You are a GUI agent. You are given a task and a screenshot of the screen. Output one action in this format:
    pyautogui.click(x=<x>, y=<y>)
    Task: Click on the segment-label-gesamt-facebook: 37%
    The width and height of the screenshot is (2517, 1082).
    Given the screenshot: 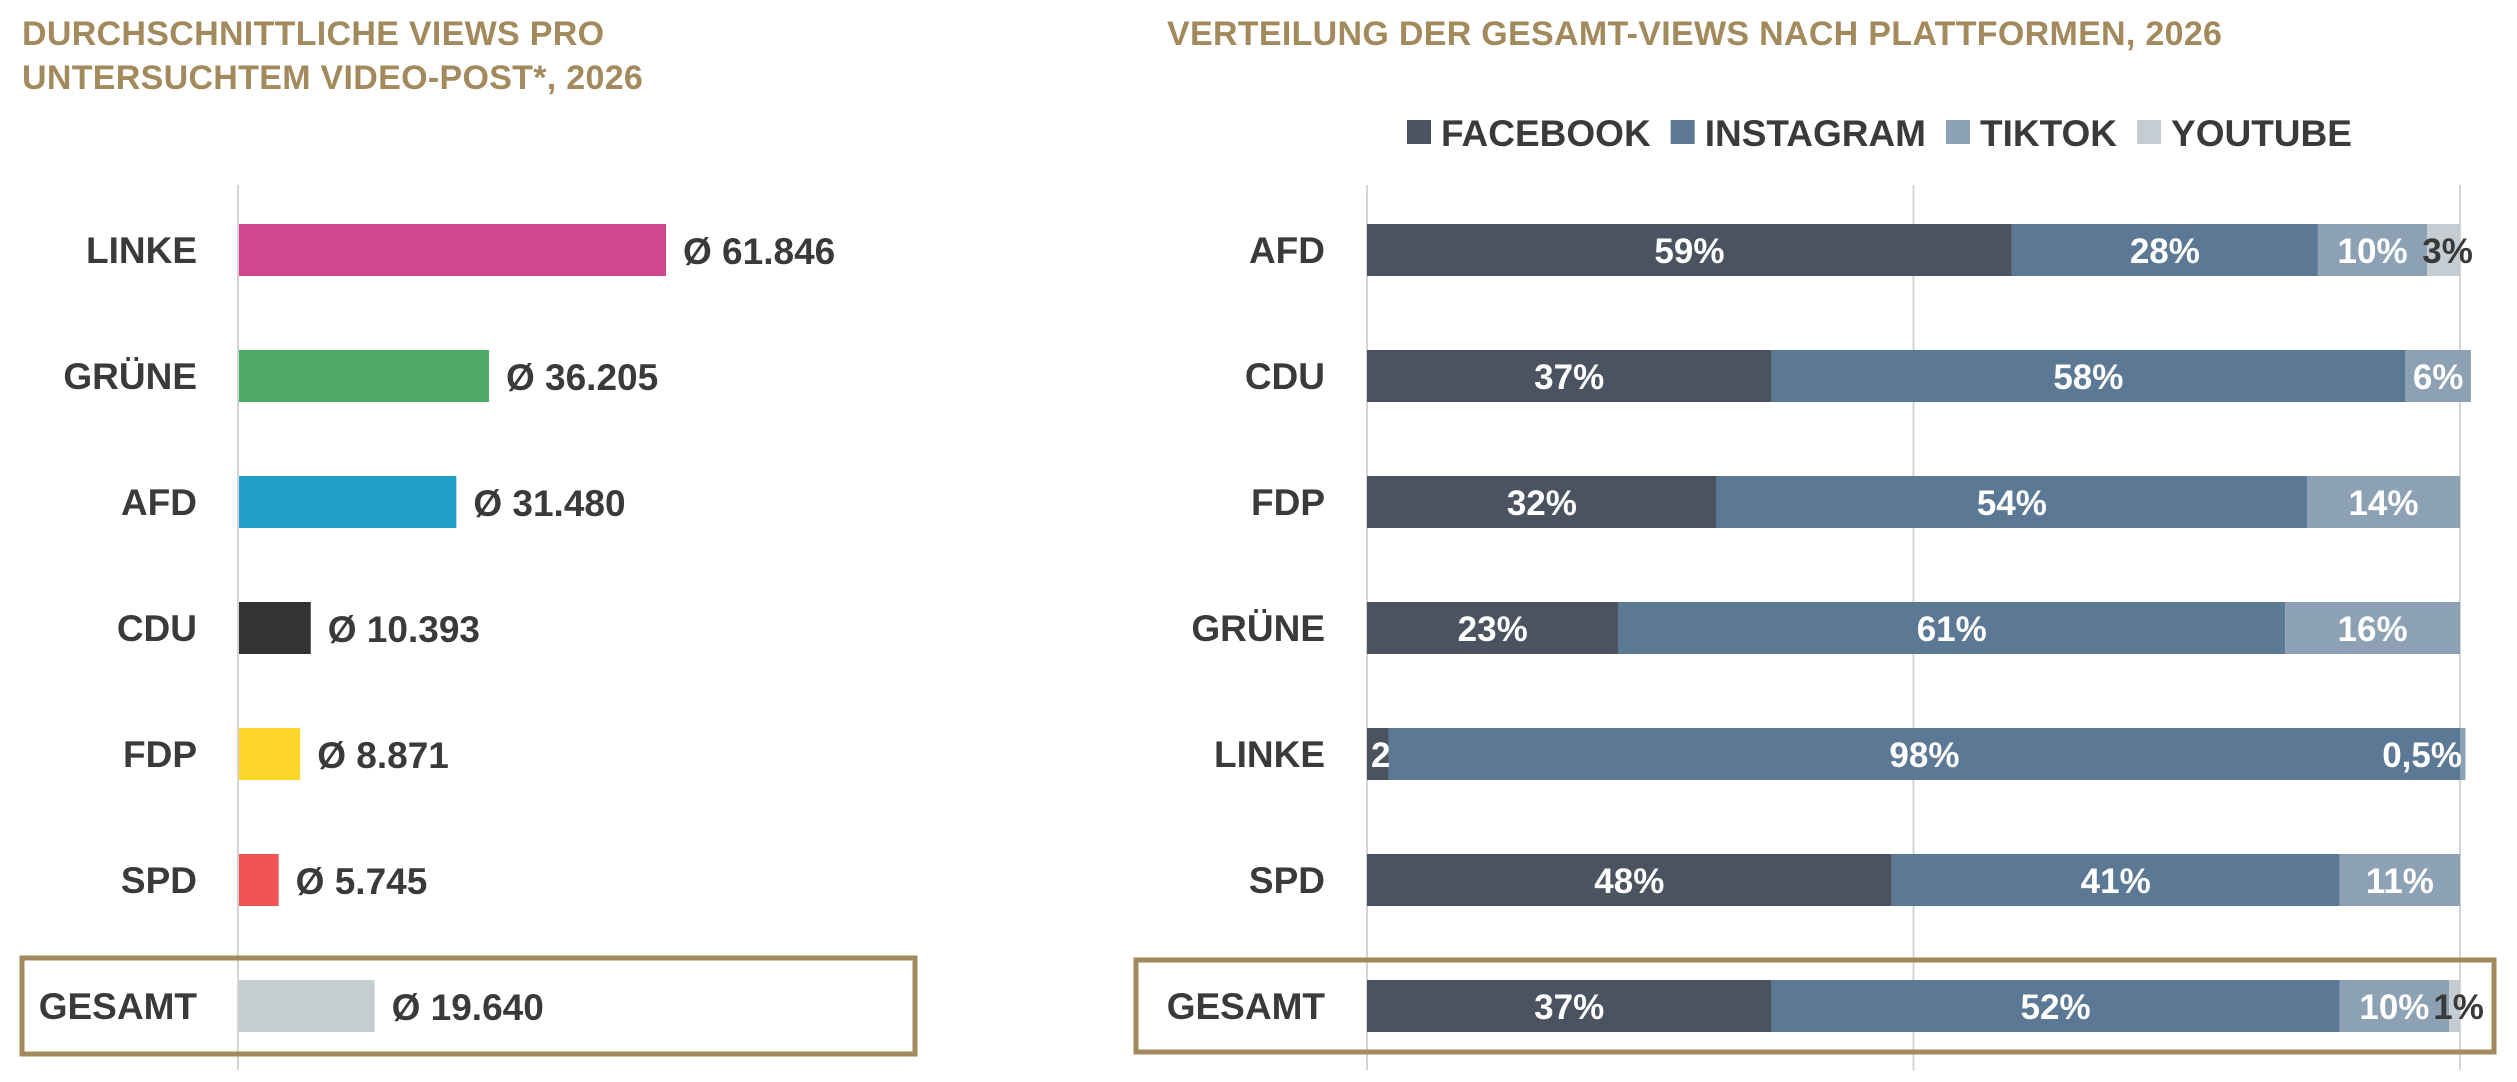 What is the action you would take?
    pyautogui.click(x=1569, y=1007)
    